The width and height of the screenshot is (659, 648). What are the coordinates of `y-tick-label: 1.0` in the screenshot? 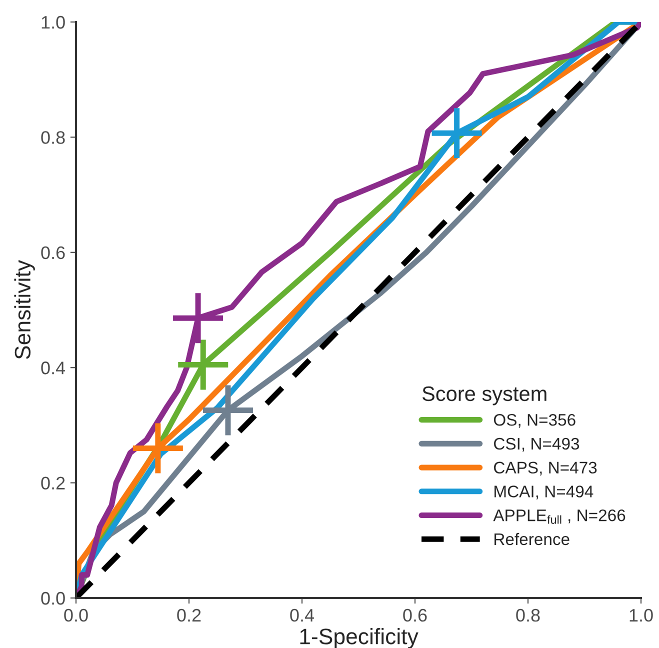 It's located at (53, 22).